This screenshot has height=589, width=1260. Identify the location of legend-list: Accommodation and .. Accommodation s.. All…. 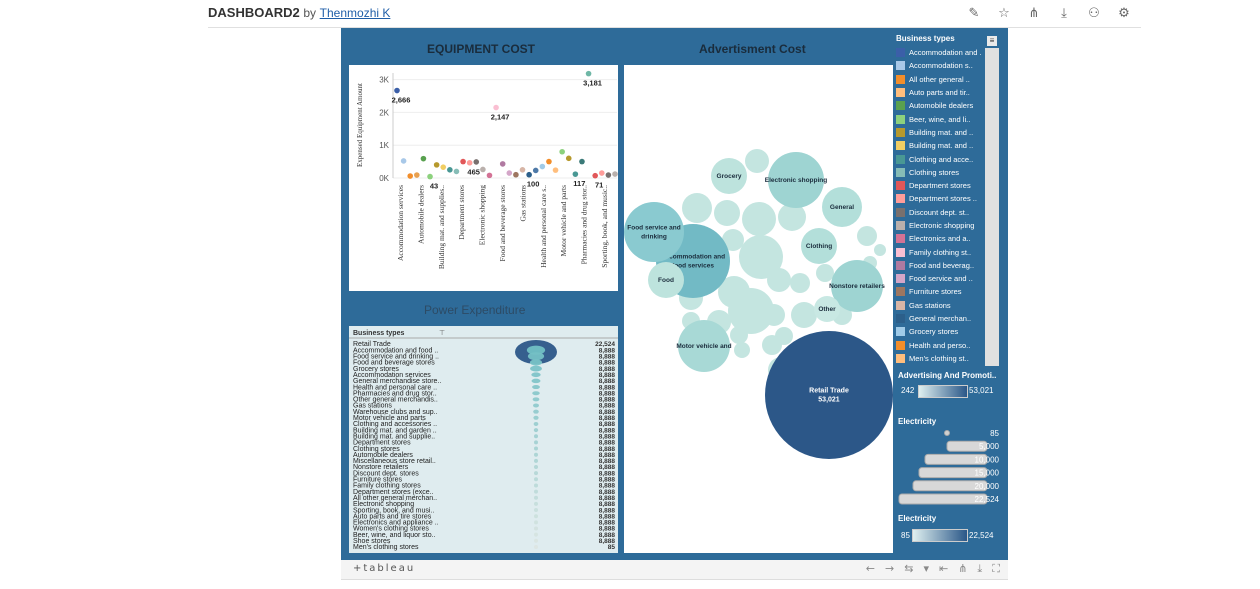
(948, 205).